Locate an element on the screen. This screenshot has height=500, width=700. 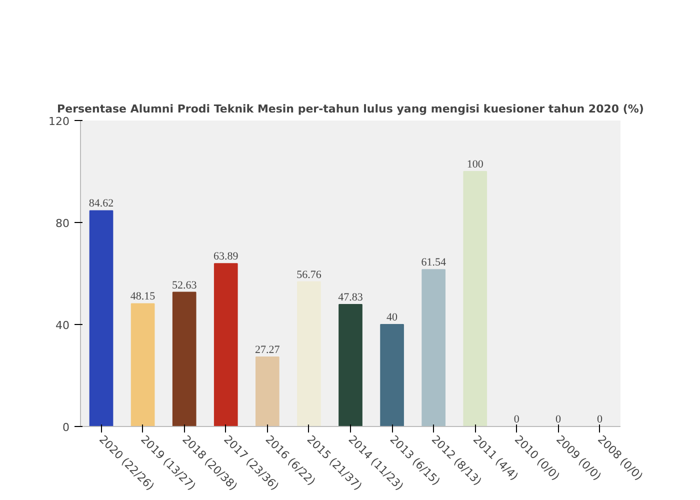
data-label: 61.54 is located at coordinates (433, 262).